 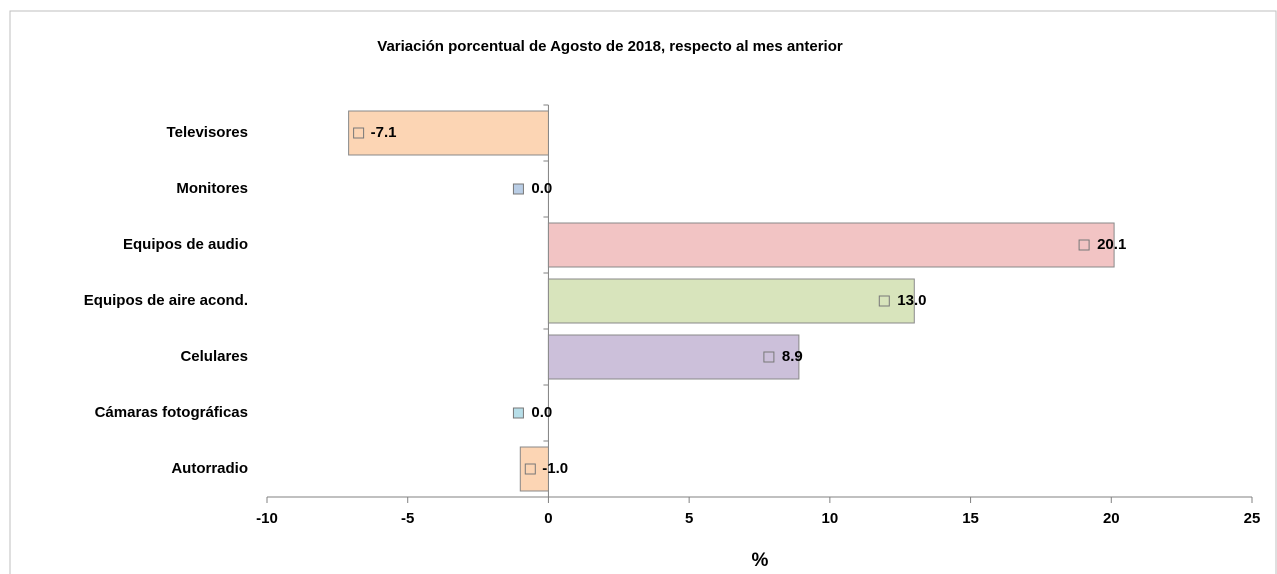 What do you see at coordinates (970, 518) in the screenshot?
I see `x-tick-label: 15` at bounding box center [970, 518].